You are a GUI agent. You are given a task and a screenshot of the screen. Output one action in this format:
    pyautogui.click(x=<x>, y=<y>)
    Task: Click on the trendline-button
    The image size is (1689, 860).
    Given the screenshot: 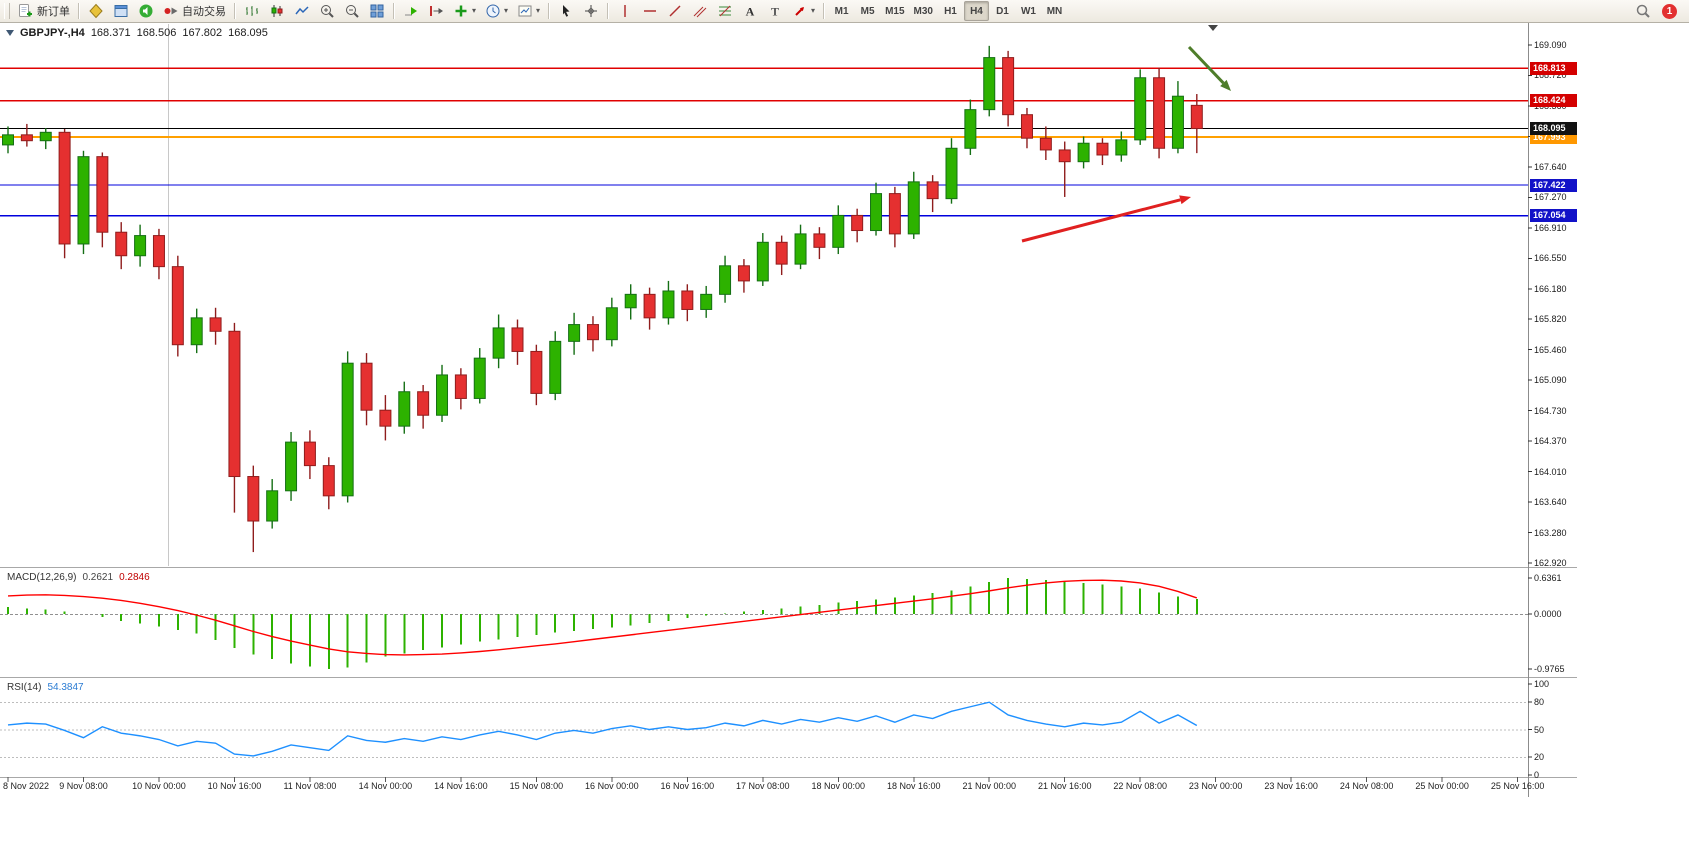 What is the action you would take?
    pyautogui.click(x=675, y=11)
    